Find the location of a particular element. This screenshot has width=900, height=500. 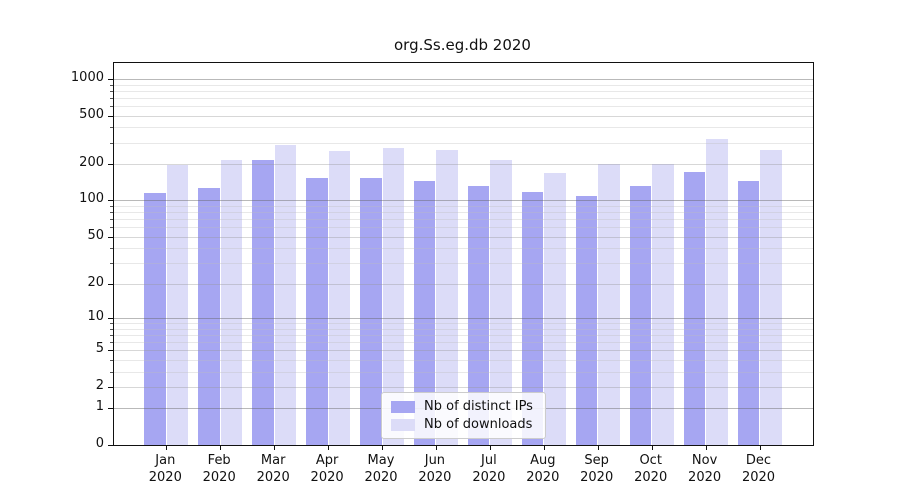

bar-jul-downloads is located at coordinates (501, 302).